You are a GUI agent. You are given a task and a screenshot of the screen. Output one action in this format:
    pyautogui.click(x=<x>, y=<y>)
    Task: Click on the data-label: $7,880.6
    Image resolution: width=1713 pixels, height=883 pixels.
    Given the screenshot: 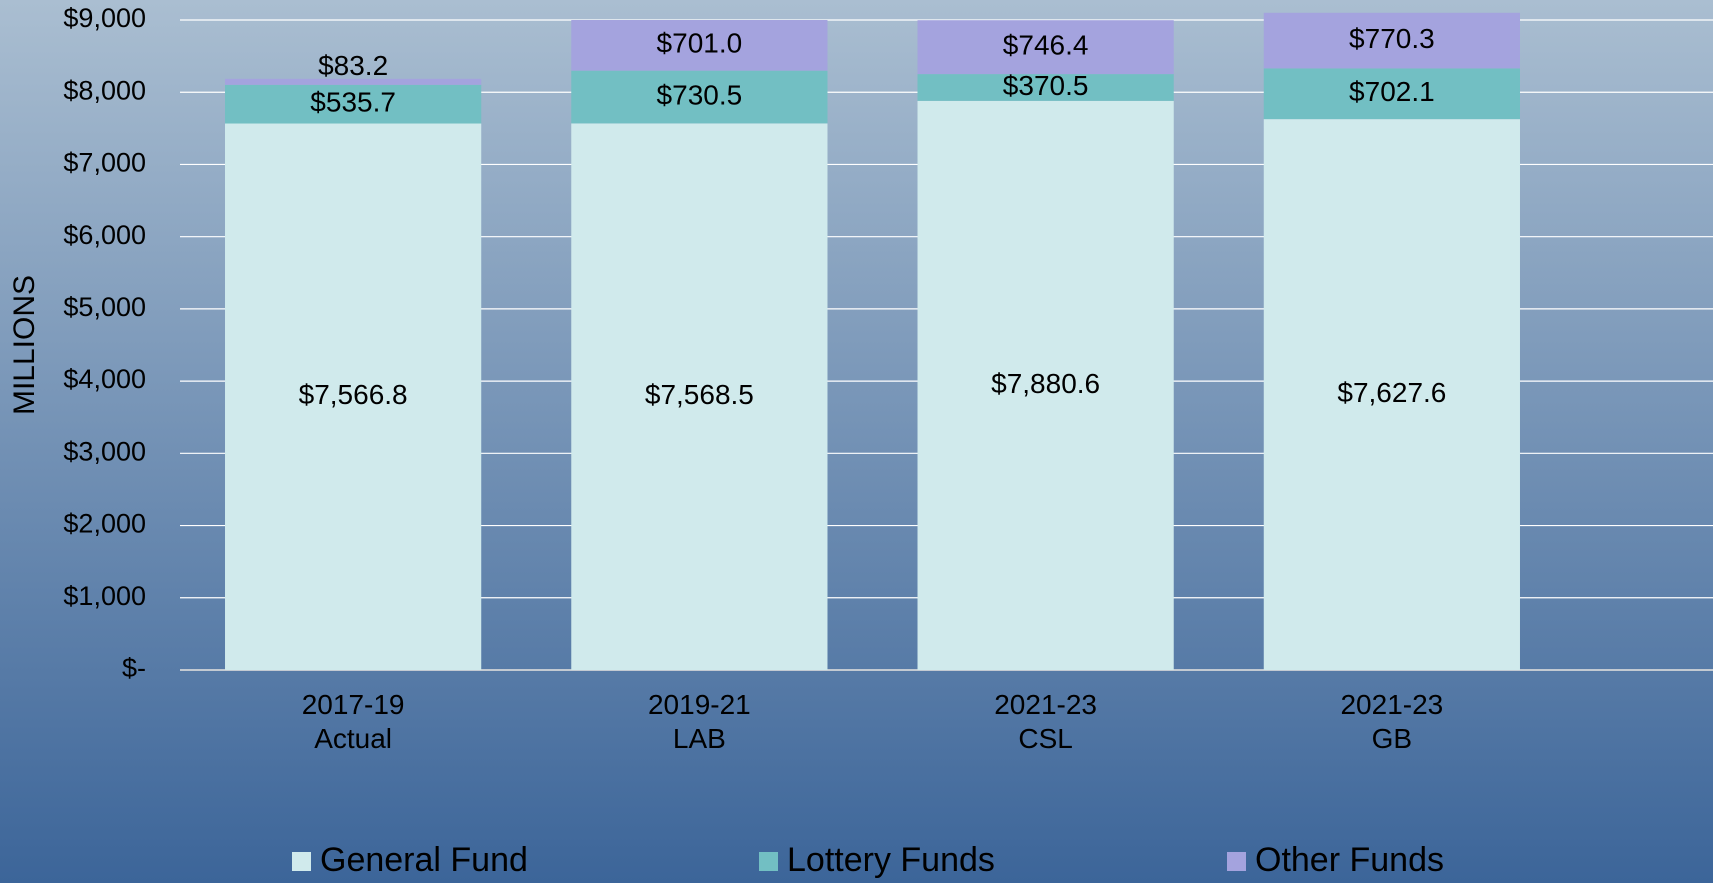 What is the action you would take?
    pyautogui.click(x=1045, y=383)
    